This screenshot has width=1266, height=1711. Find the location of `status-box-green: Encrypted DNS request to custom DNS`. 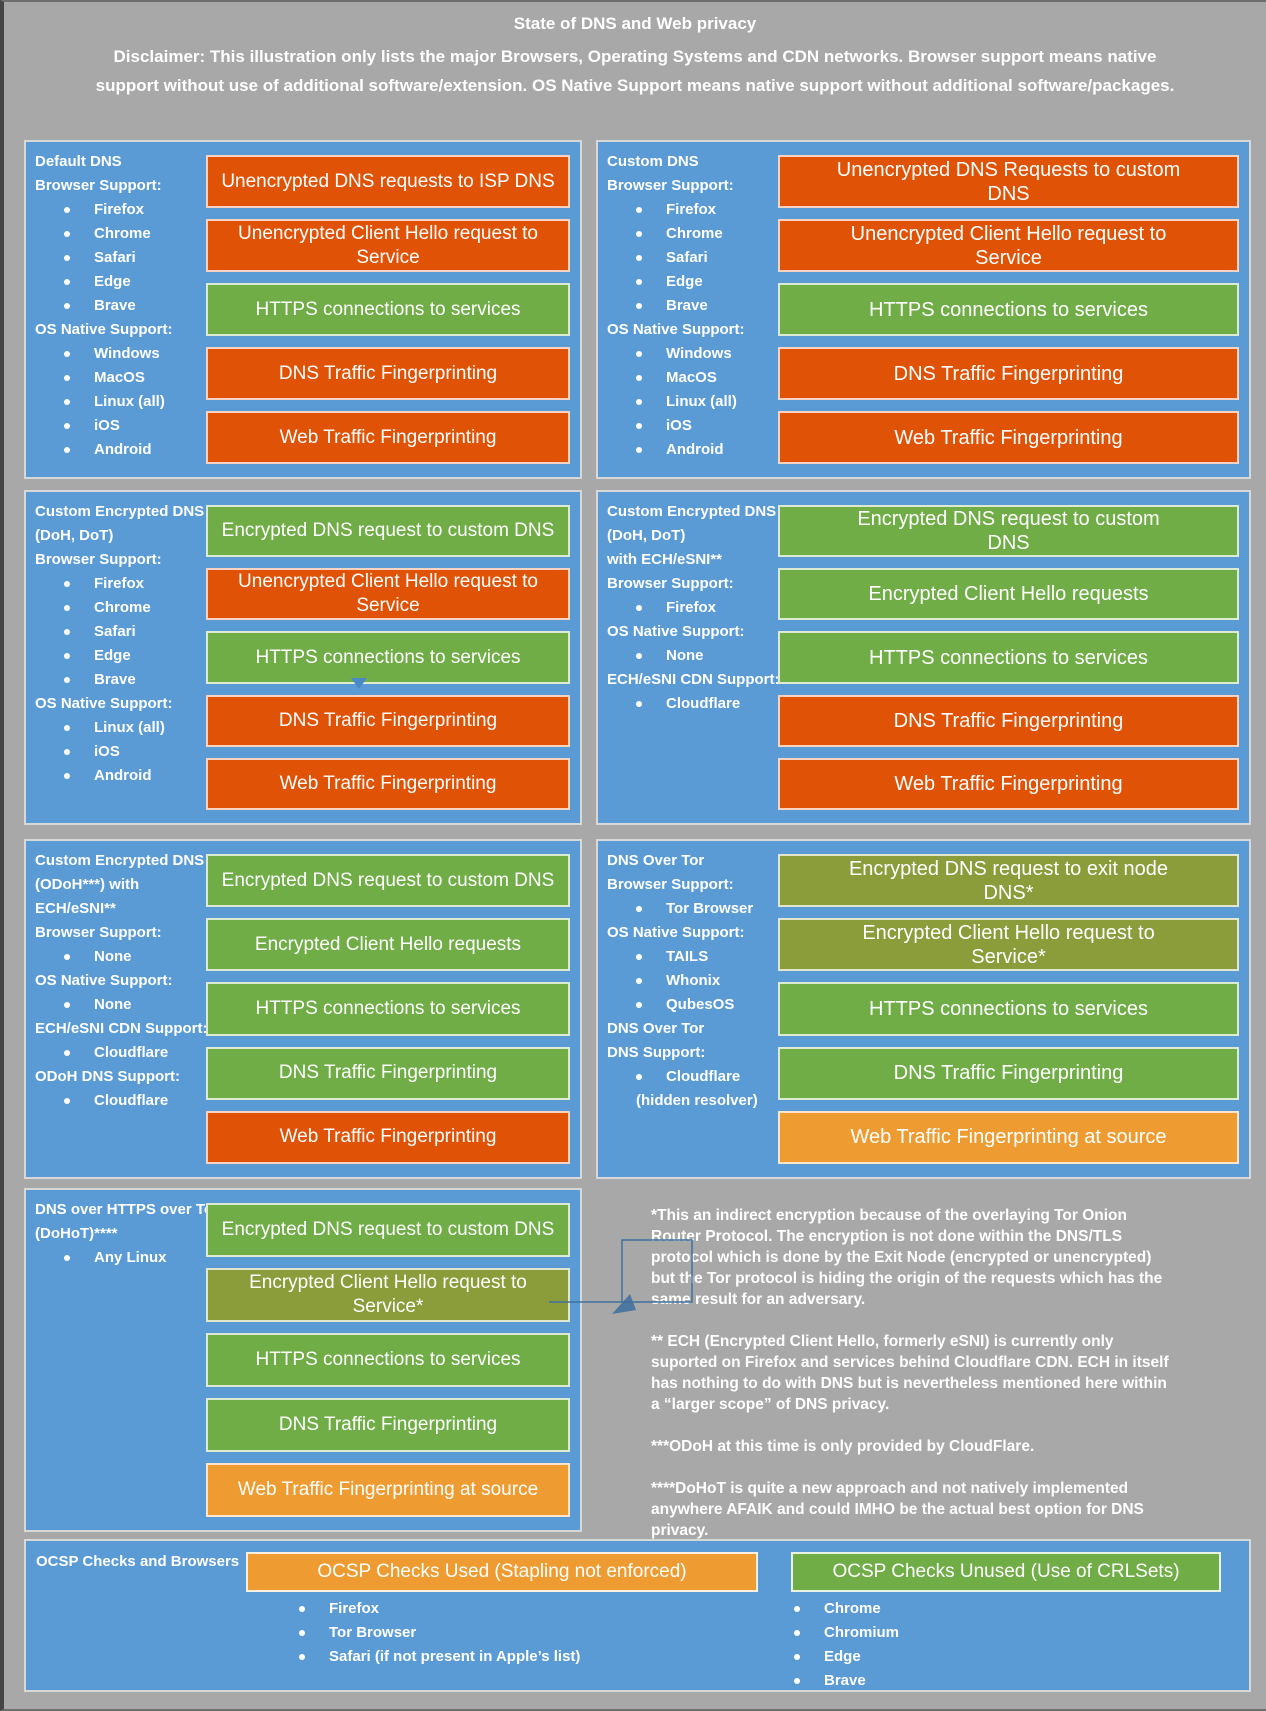

status-box-green: Encrypted DNS request to custom DNS is located at coordinates (388, 1230).